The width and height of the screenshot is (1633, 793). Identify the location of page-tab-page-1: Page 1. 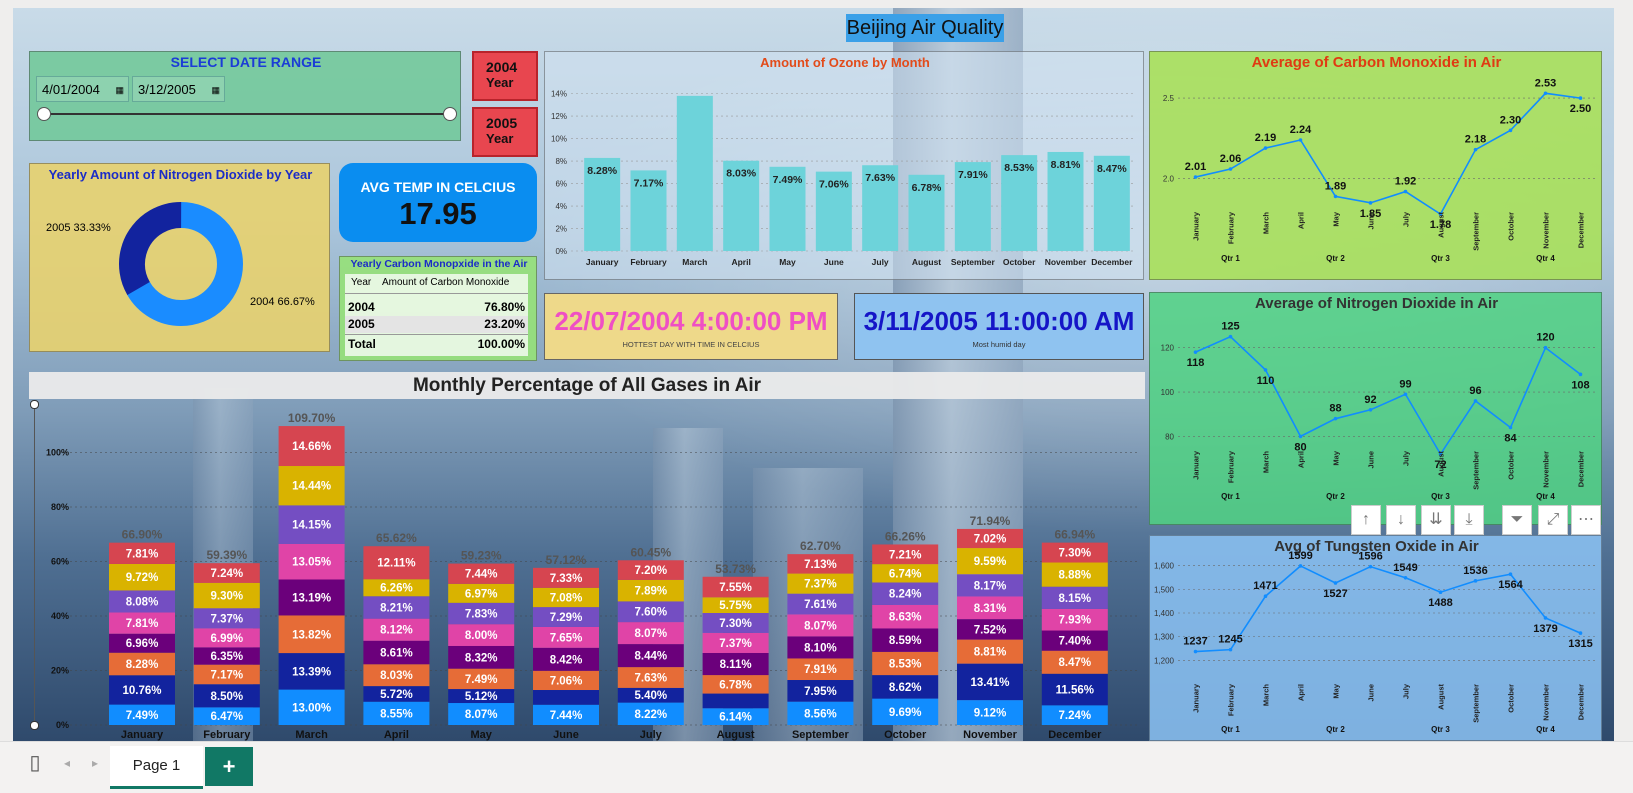
(156, 767).